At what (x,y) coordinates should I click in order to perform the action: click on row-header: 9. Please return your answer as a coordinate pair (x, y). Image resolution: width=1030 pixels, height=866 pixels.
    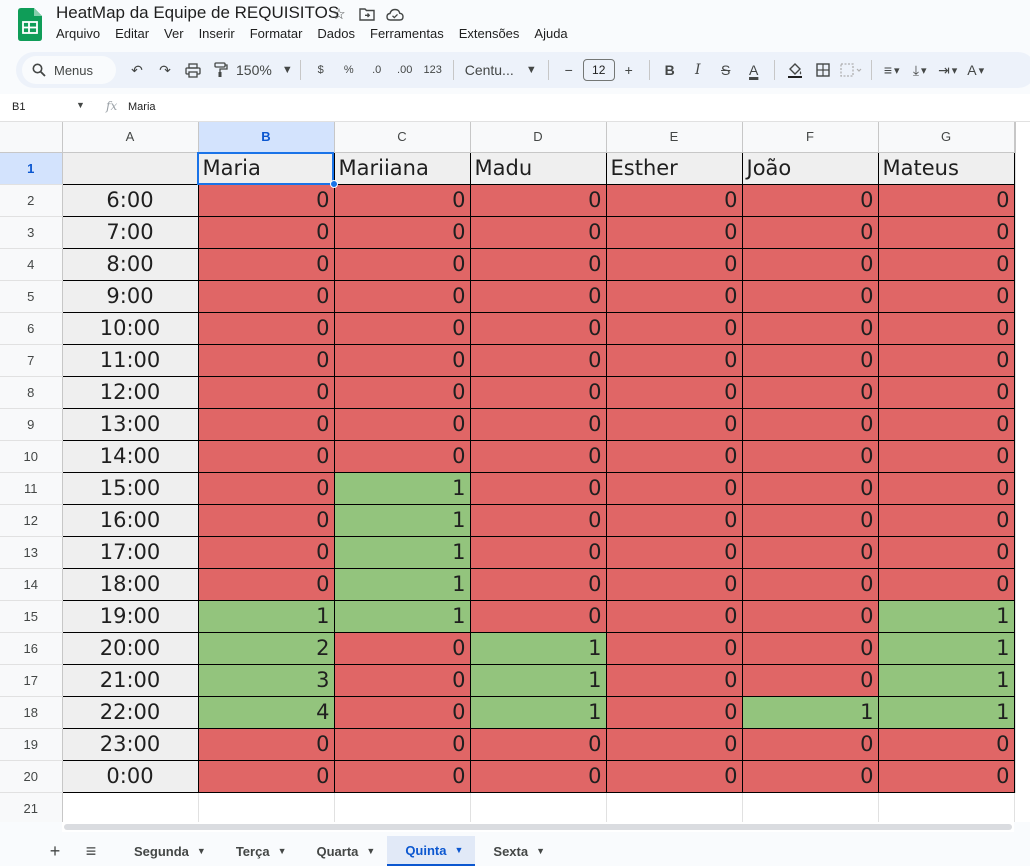
    Looking at the image, I should click on (31, 424).